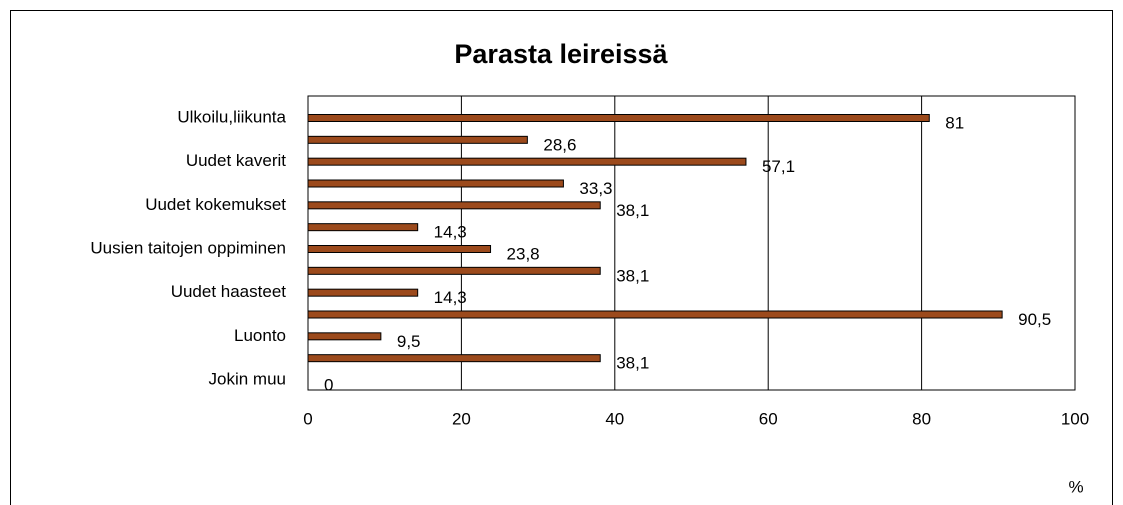  I want to click on data-label: 0, so click(328, 384).